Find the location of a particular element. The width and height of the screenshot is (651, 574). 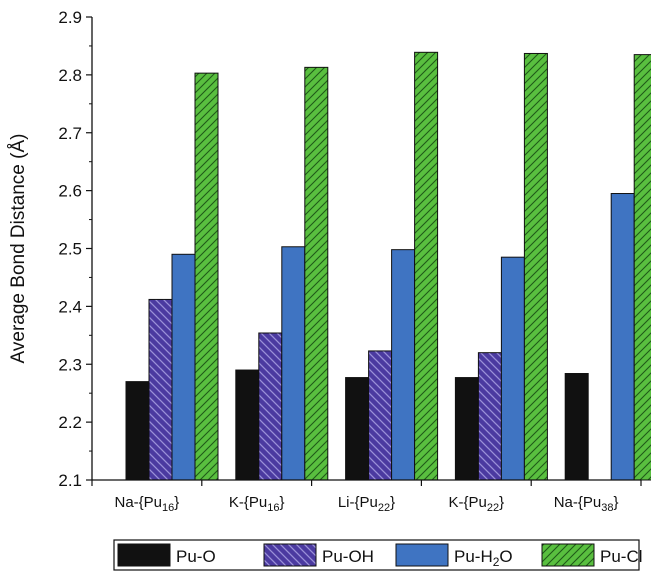

y-tick-label-8: 2.9 is located at coordinates (70, 17).